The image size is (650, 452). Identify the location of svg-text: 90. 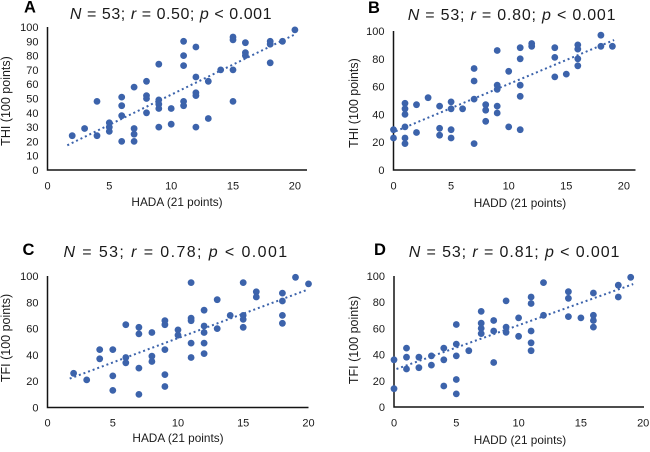
(32, 42).